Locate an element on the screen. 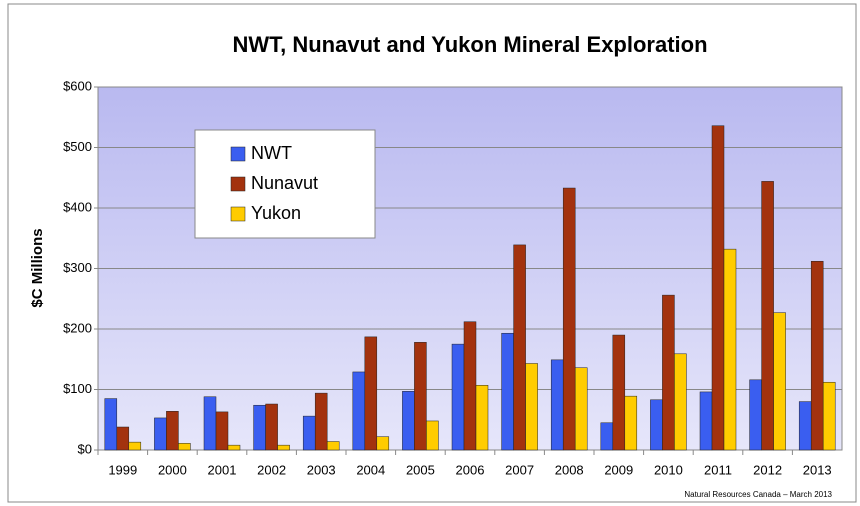  x-tick-label: 2013 is located at coordinates (817, 469).